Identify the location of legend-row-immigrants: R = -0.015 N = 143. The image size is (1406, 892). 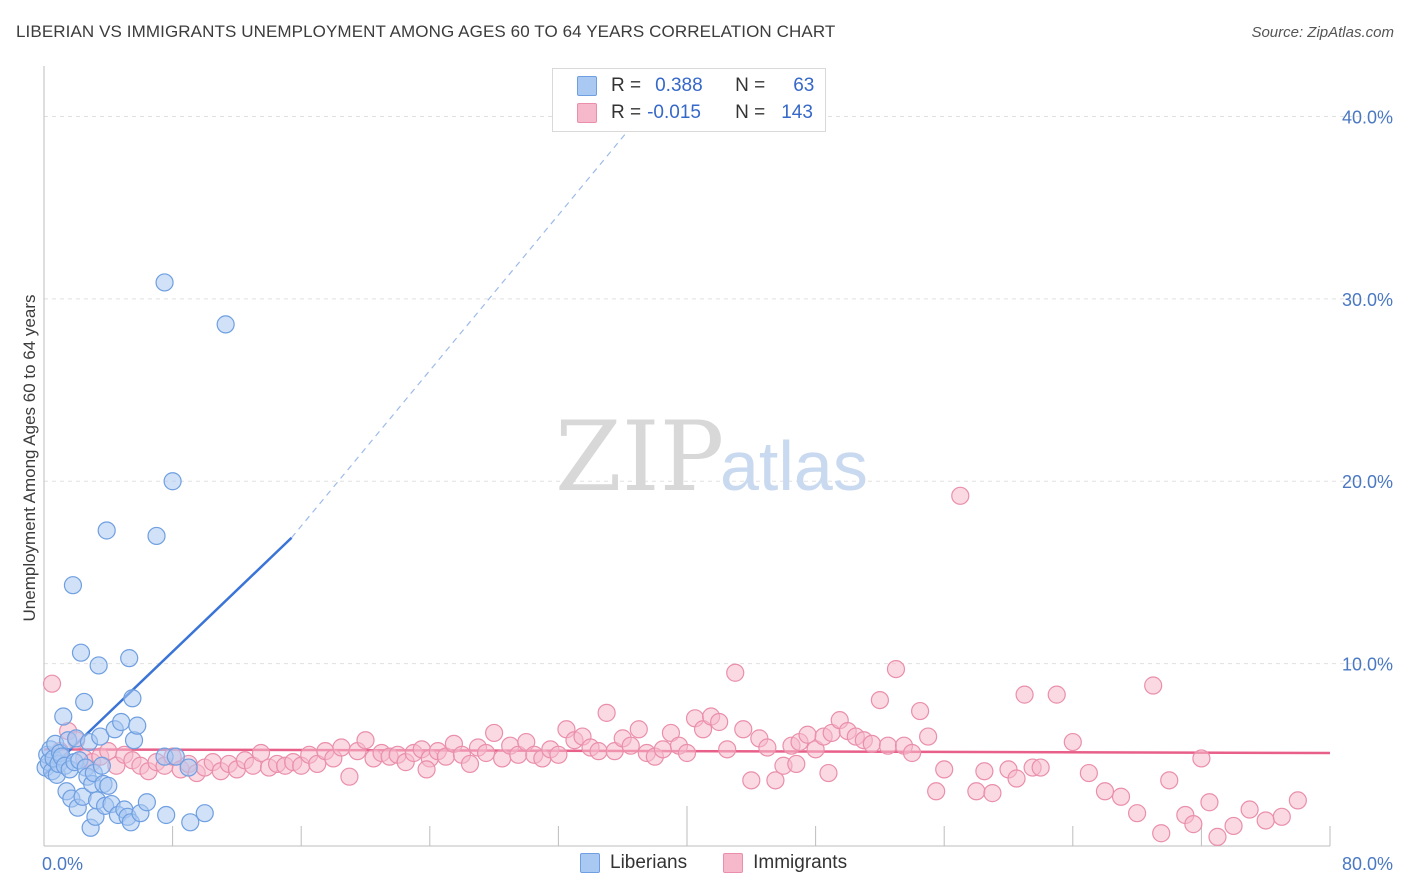
(695, 113).